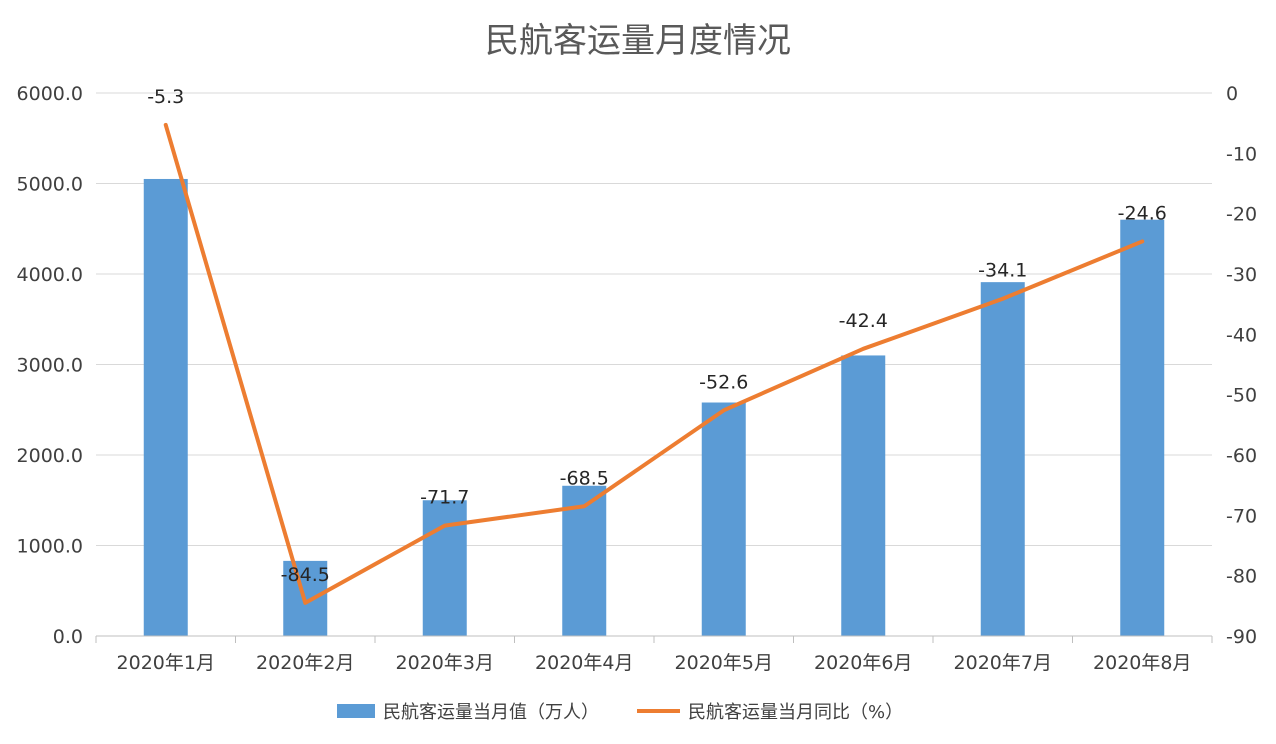  Describe the element at coordinates (50, 547) in the screenshot. I see `y-left-tick-label: 1000.0` at that location.